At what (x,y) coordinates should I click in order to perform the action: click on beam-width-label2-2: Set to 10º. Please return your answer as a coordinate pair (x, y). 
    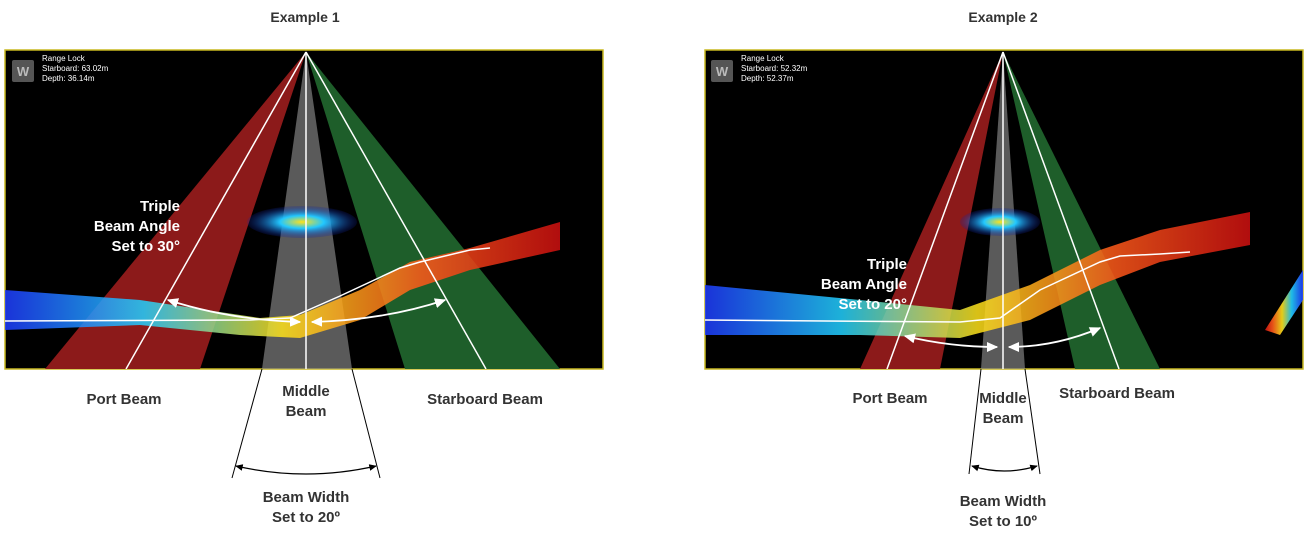
    Looking at the image, I should click on (1003, 521).